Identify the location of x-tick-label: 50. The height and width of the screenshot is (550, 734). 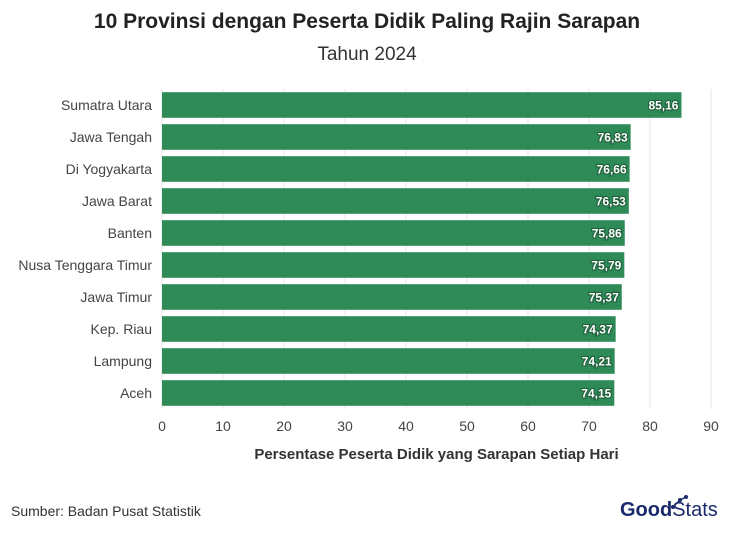
(467, 426).